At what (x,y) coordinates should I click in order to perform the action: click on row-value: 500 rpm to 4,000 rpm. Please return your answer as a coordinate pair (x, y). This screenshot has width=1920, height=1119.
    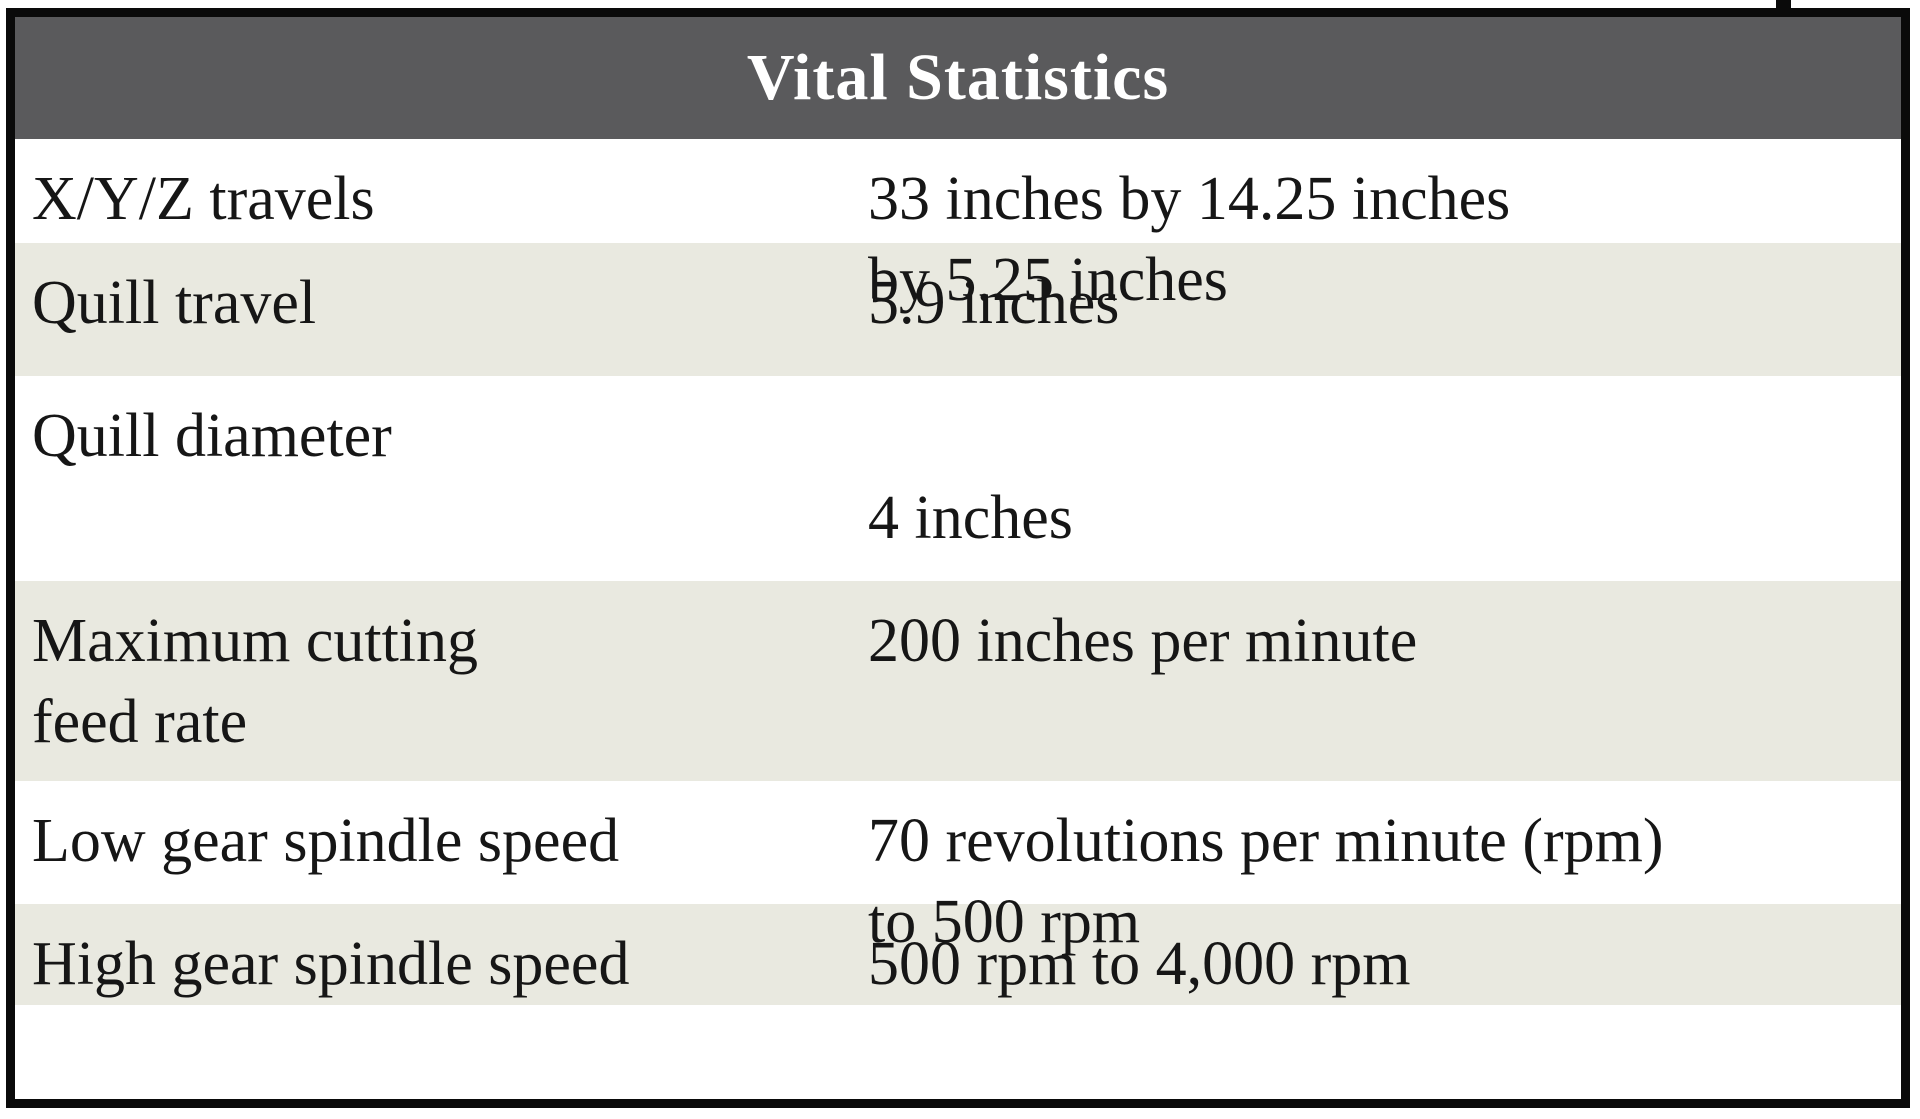
    Looking at the image, I should click on (1139, 964).